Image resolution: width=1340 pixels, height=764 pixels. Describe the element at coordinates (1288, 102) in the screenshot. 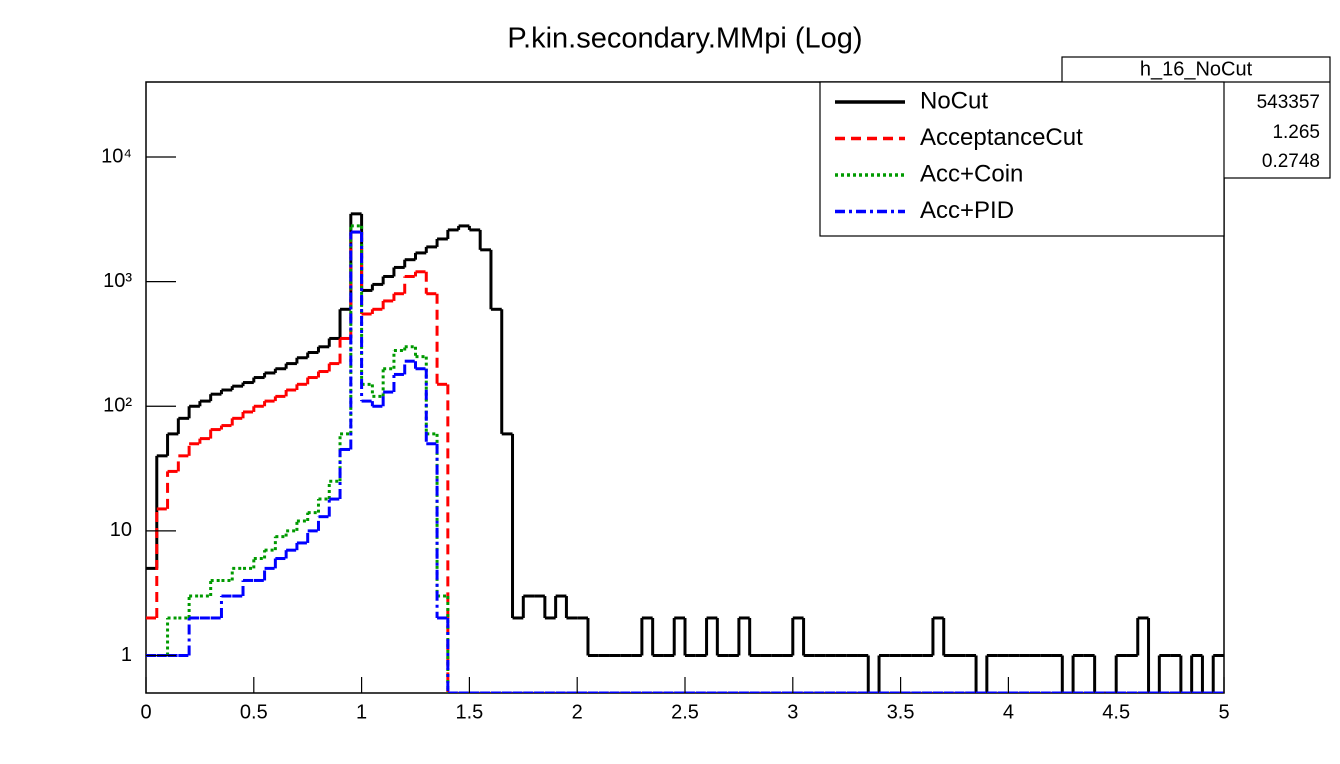

I see `stats-value: 543357` at that location.